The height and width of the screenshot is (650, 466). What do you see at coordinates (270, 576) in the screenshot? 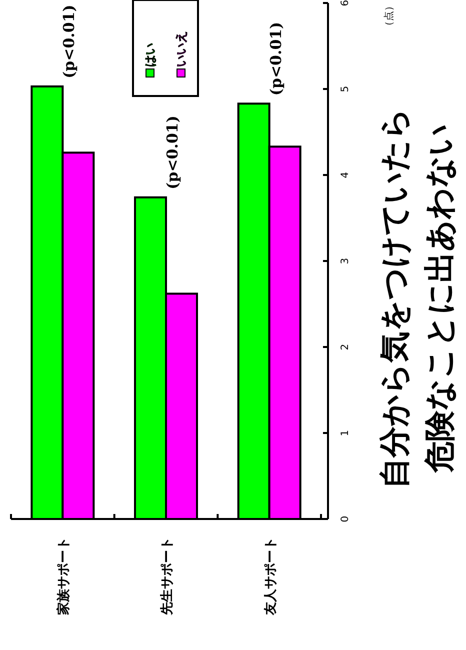
I see `x-tick-label: 友人サポート` at bounding box center [270, 576].